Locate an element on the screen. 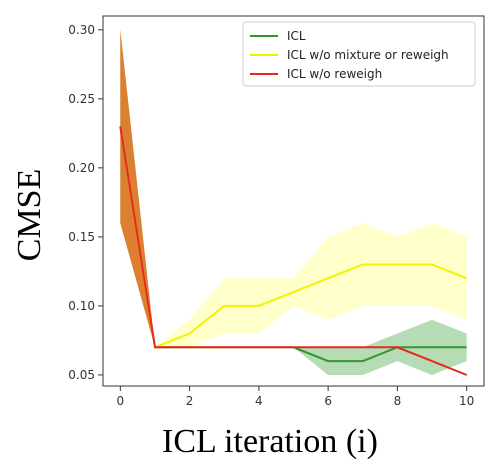  x-tick-label: 0 is located at coordinates (120, 401).